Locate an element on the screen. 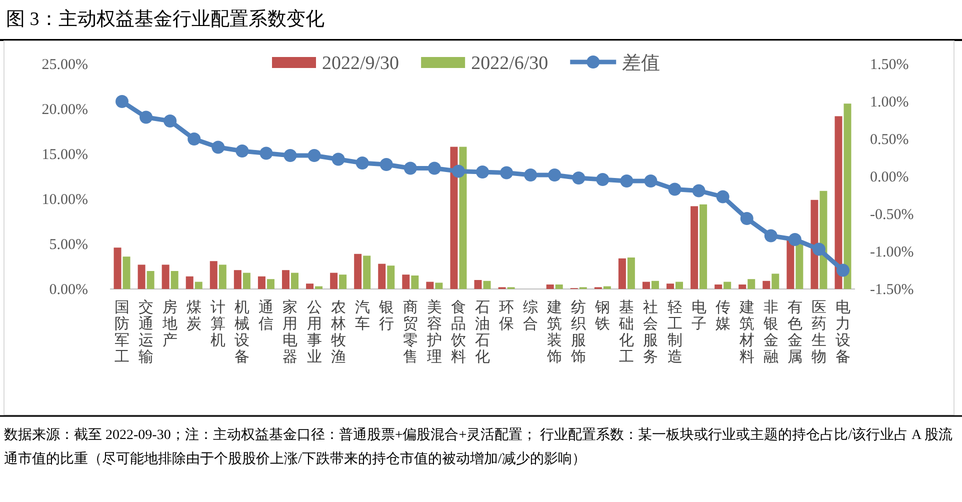 The image size is (962, 502). x-tick-label: 国防军工 is located at coordinates (122, 333).